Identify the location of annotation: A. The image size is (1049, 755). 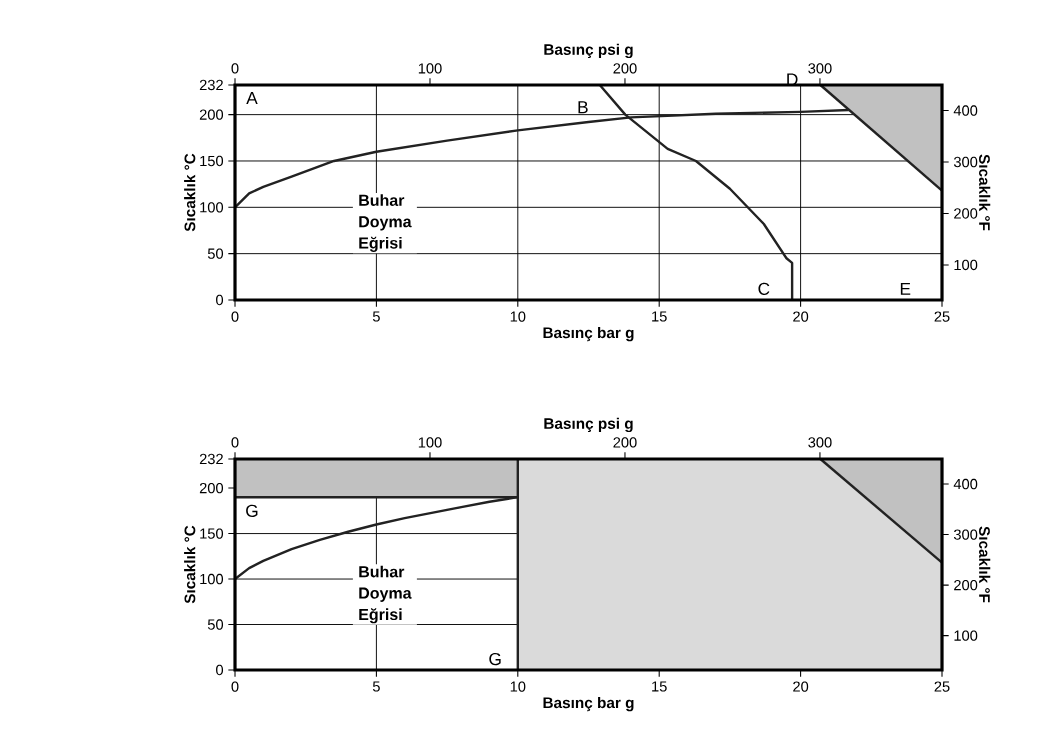
(252, 98).